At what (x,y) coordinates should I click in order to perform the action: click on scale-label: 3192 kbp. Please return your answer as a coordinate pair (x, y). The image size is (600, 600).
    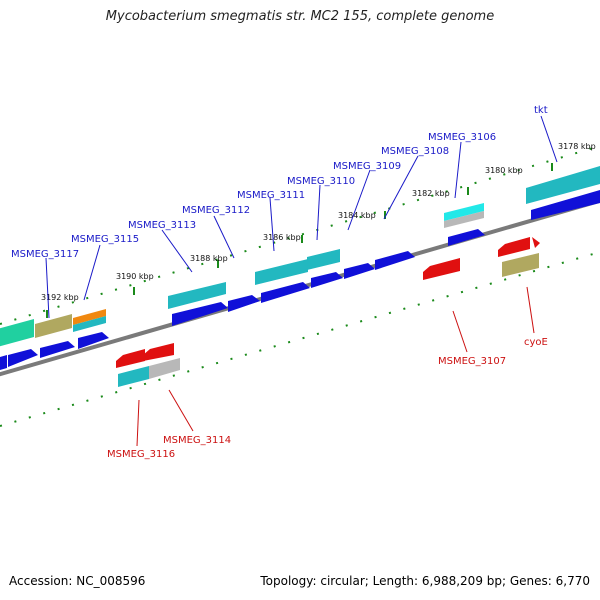
    Looking at the image, I should click on (60, 297).